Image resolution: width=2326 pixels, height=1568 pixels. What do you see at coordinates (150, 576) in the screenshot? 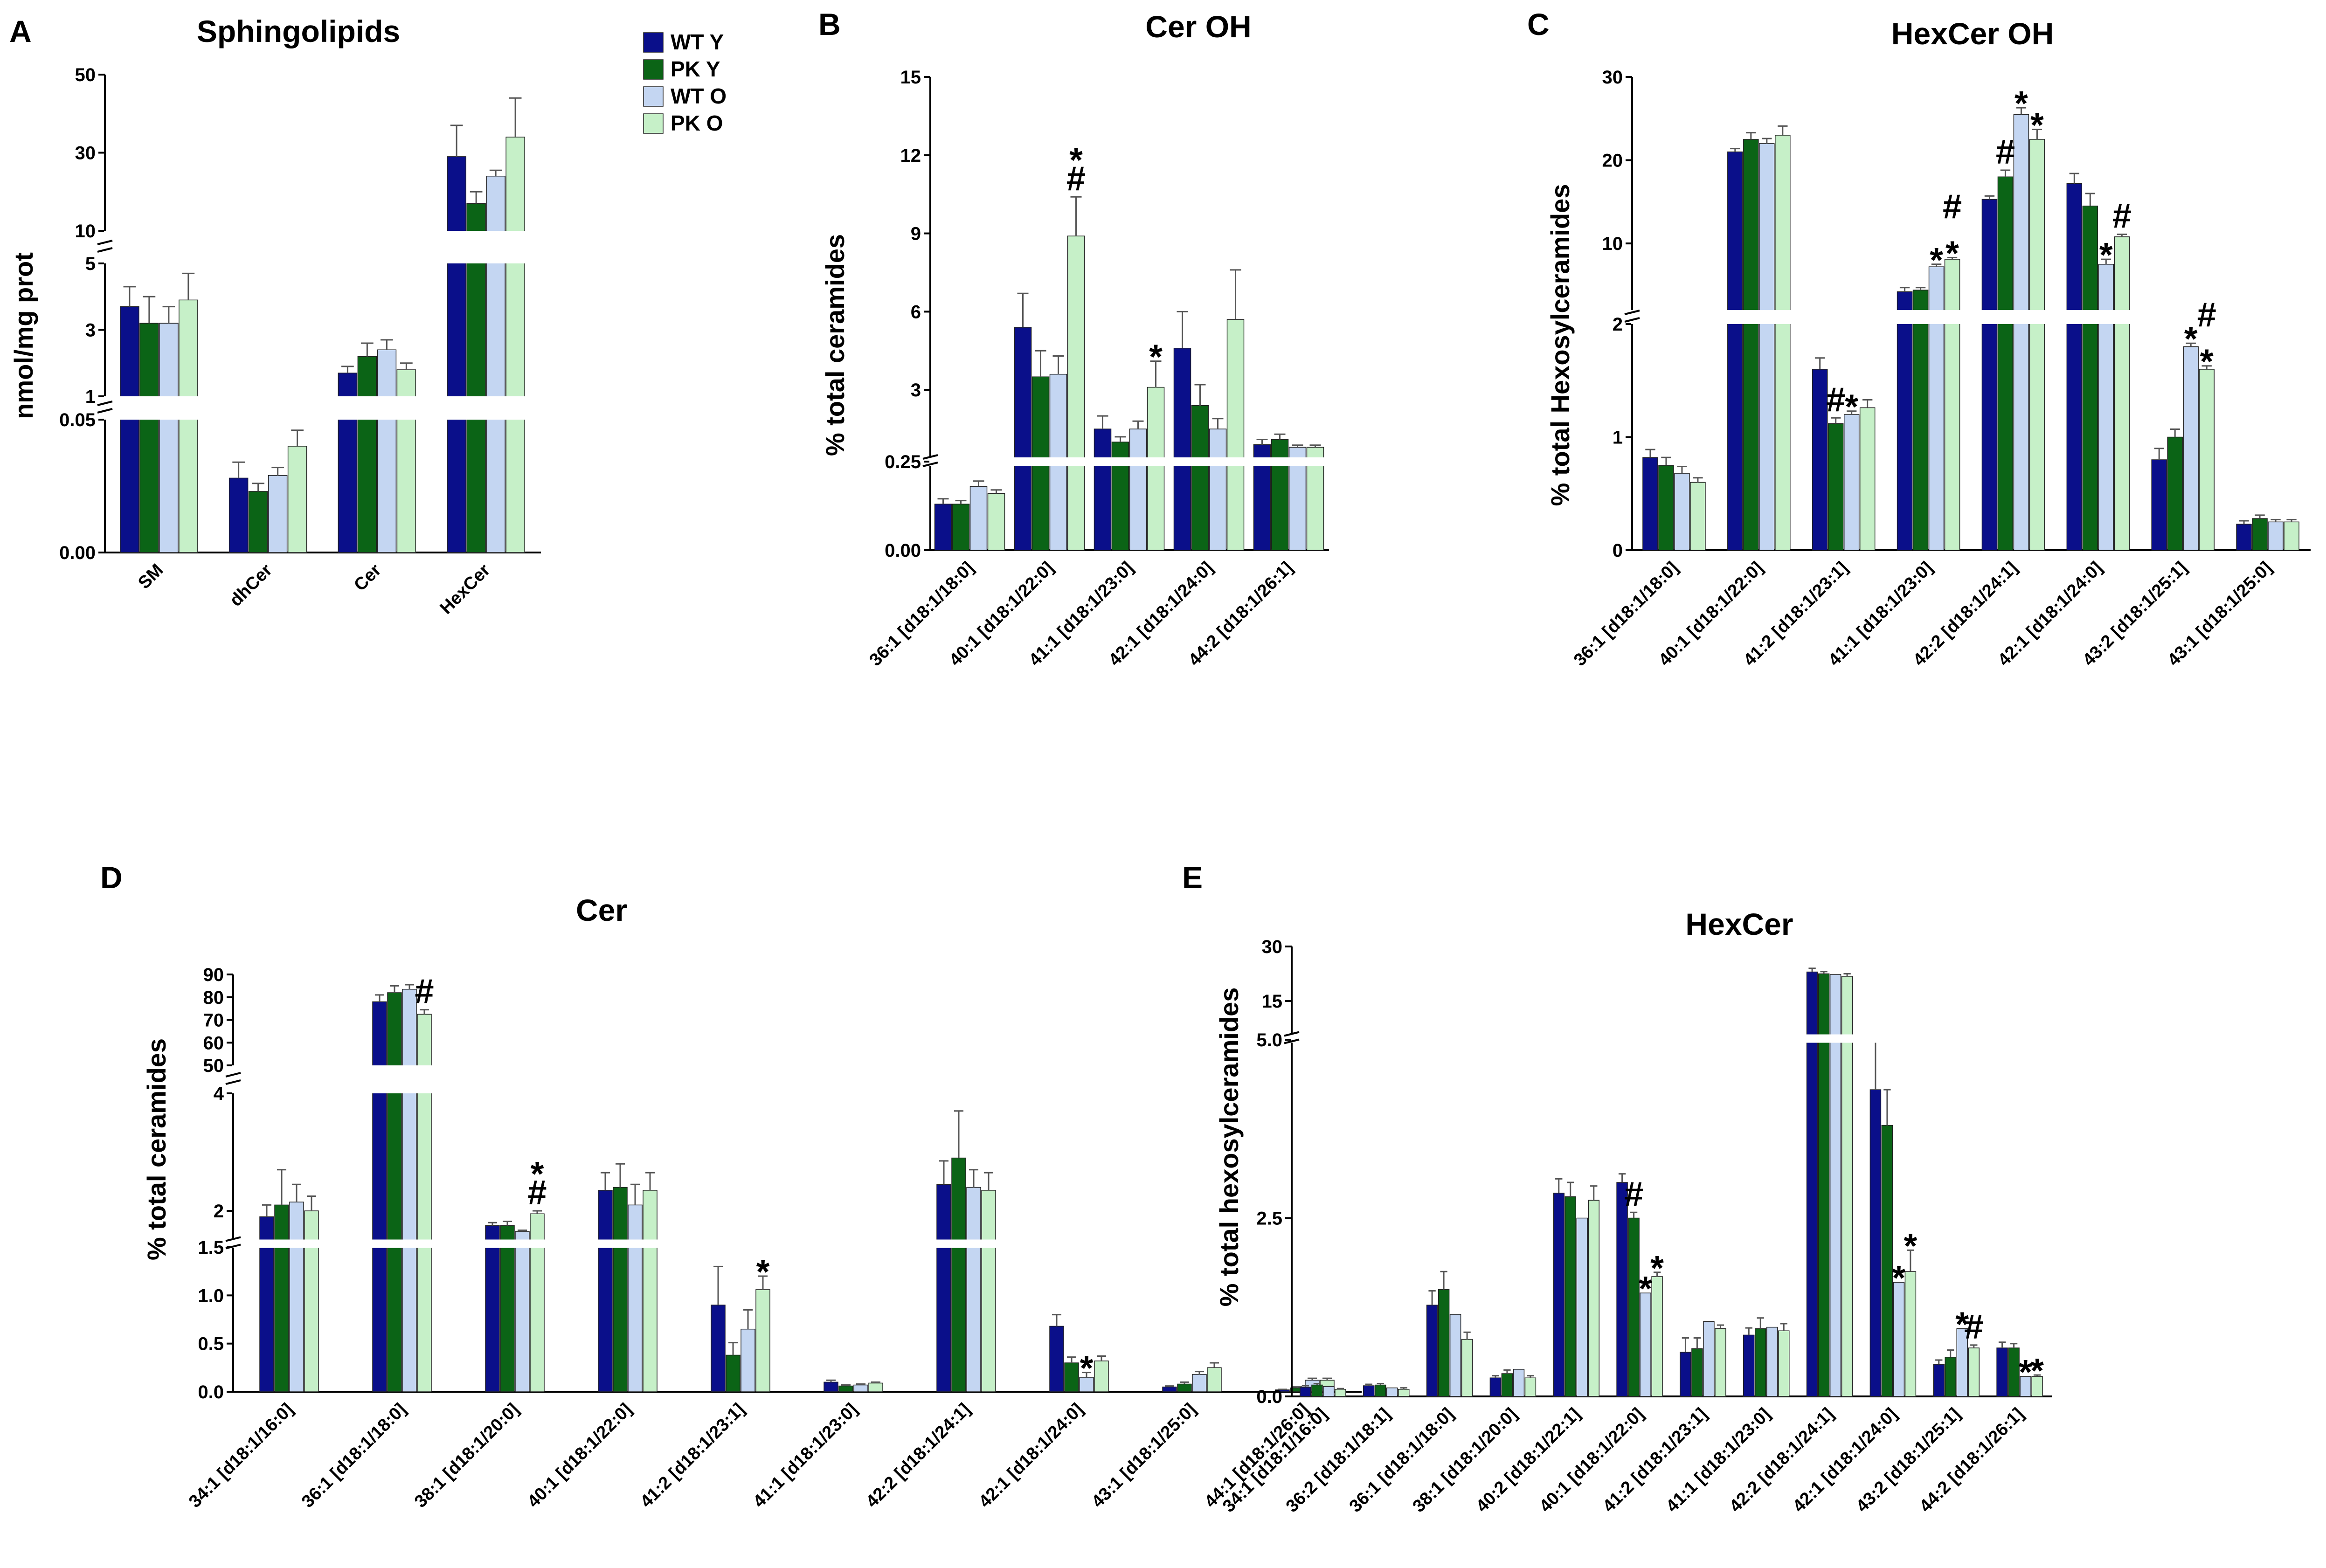
I see `x-tick-label: SM` at bounding box center [150, 576].